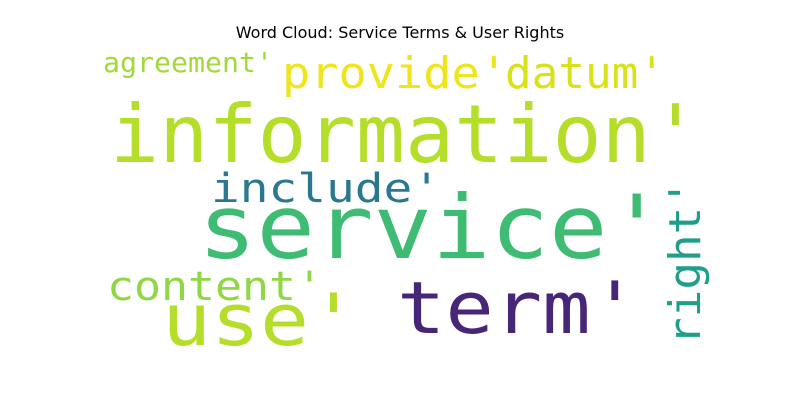 This screenshot has width=800, height=400. What do you see at coordinates (395, 73) in the screenshot?
I see `word-provide: provide'` at bounding box center [395, 73].